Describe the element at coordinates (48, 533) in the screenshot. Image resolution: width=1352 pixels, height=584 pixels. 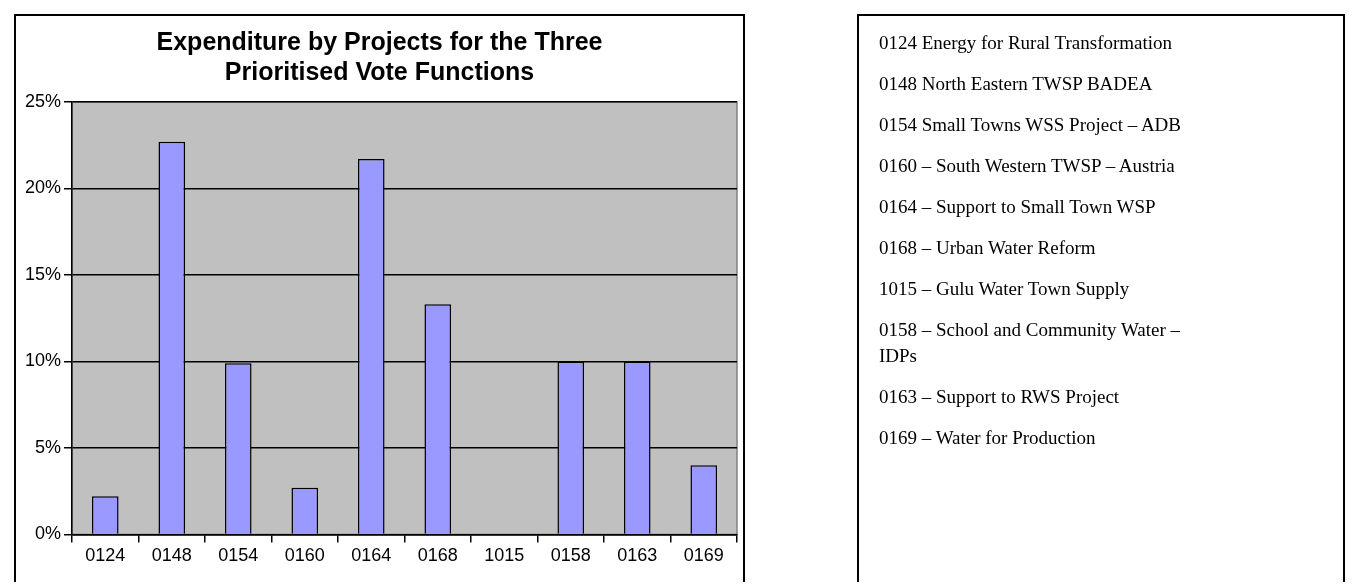
I see `y-tick-label: 0%` at that location.